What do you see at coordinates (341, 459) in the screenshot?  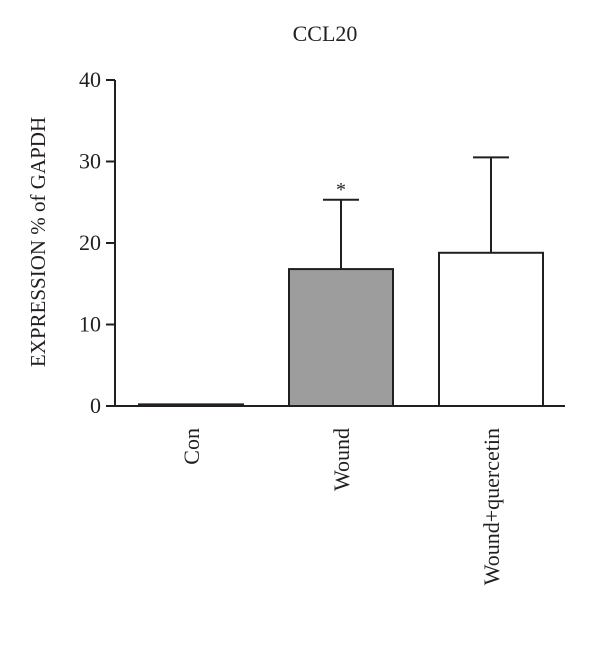 I see `x-tick-label: Wound` at bounding box center [341, 459].